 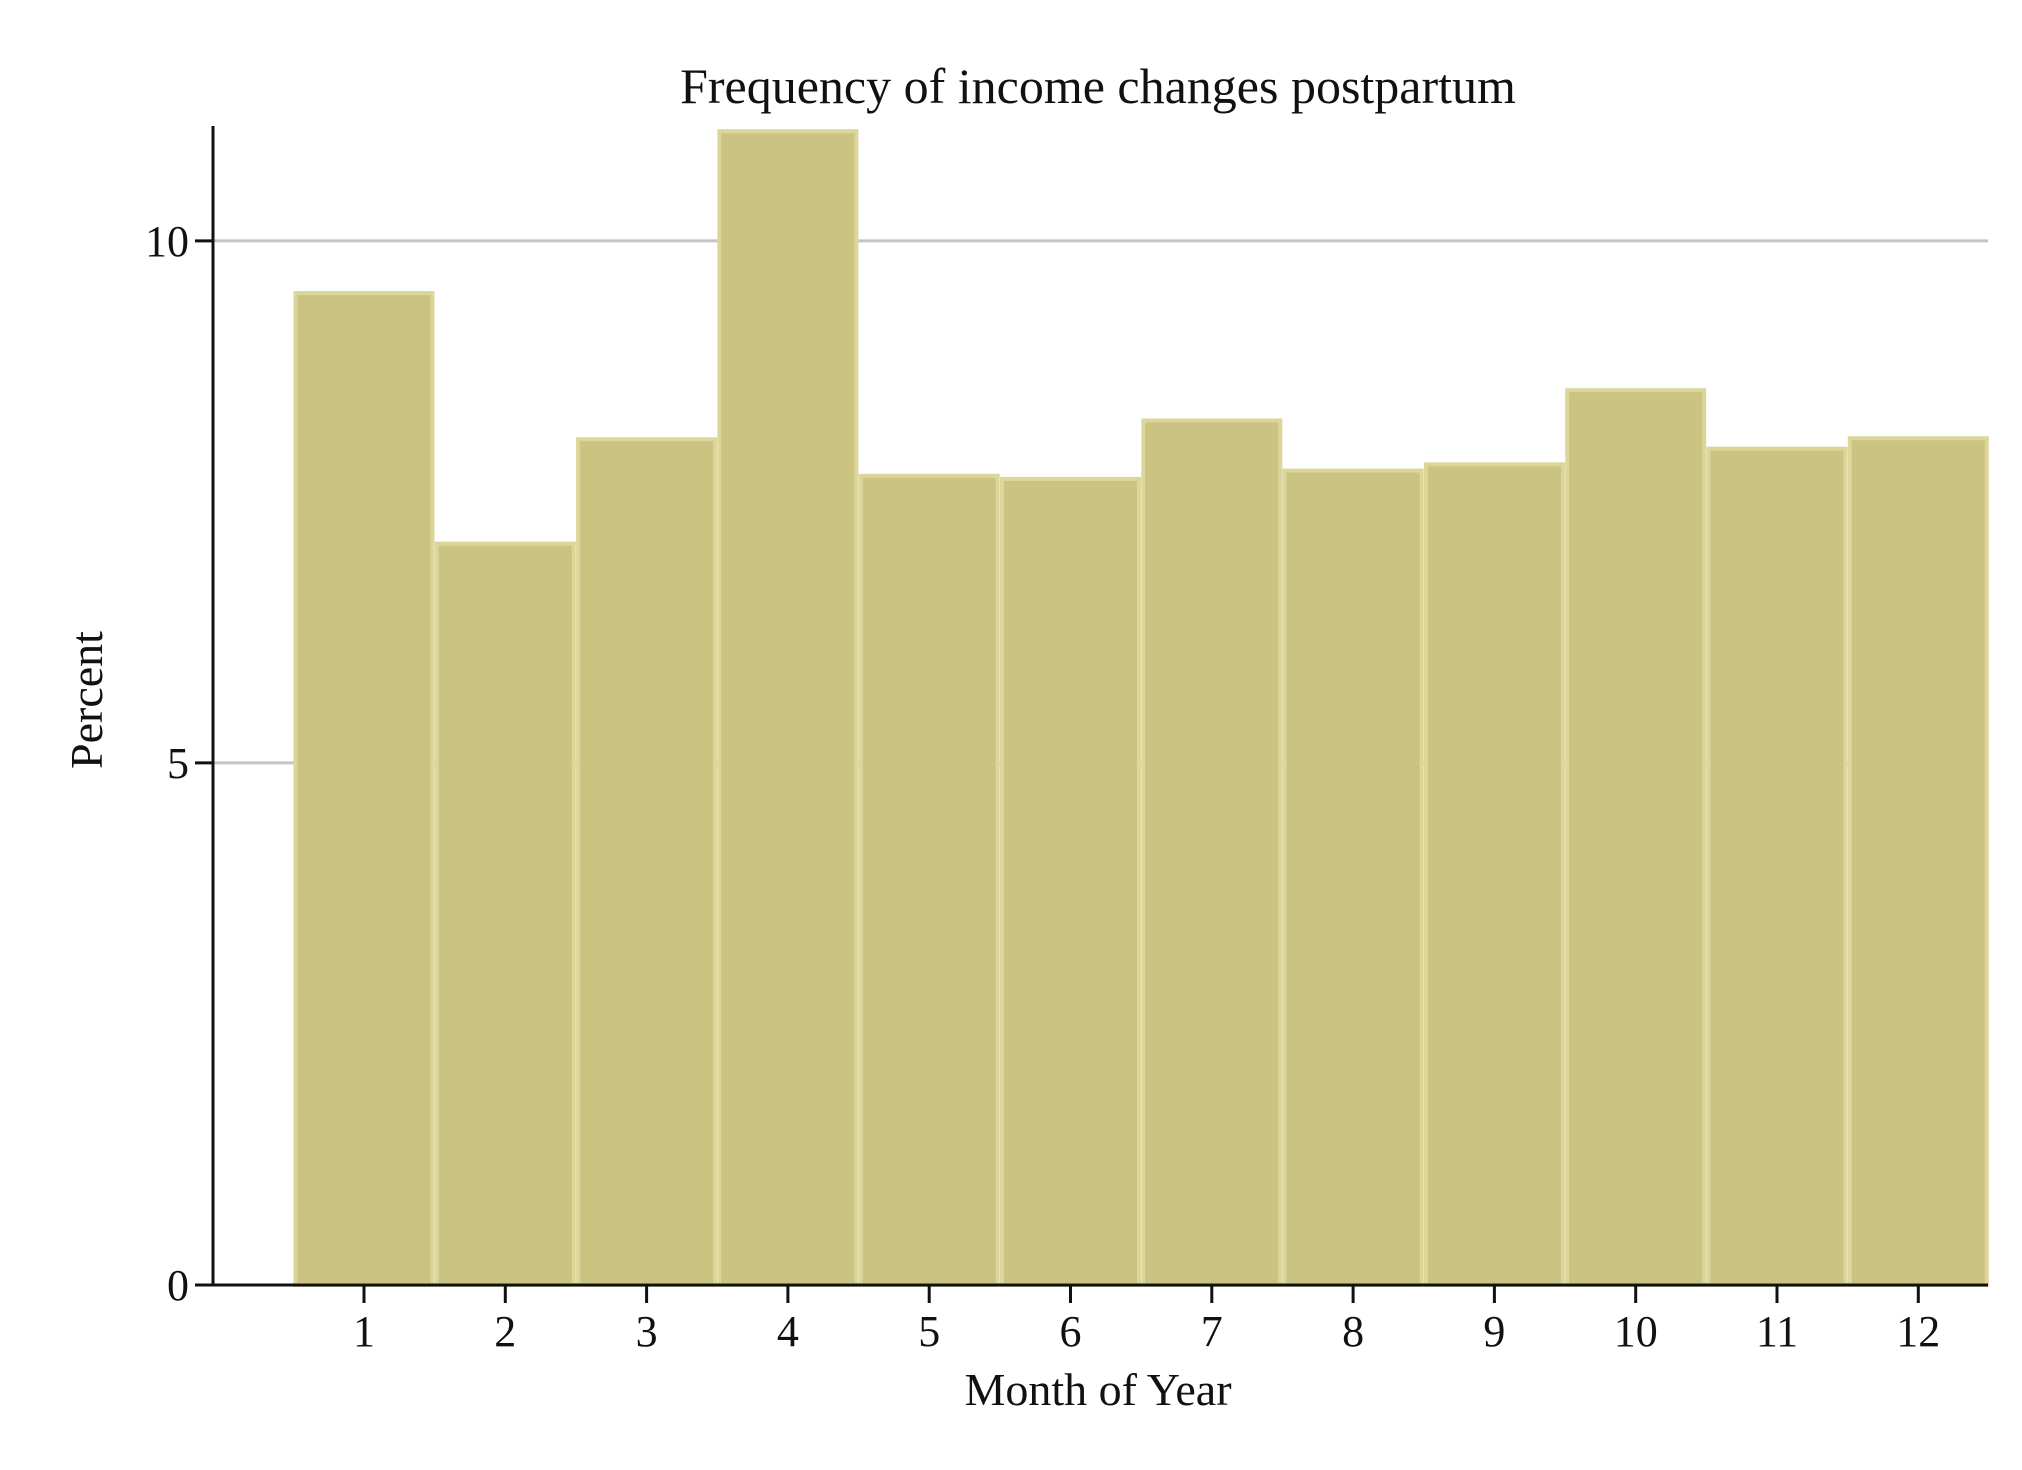 I want to click on y-tick-label-5: 5, so click(x=178, y=763).